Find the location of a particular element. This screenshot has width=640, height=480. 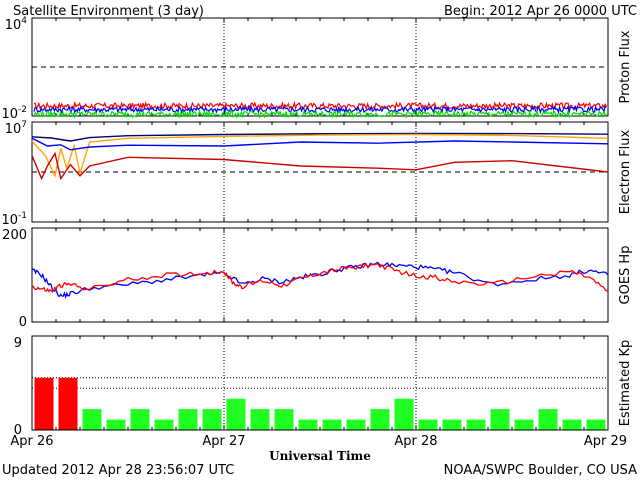

chart-title: Satellite Environment (3 day) is located at coordinates (108, 11).